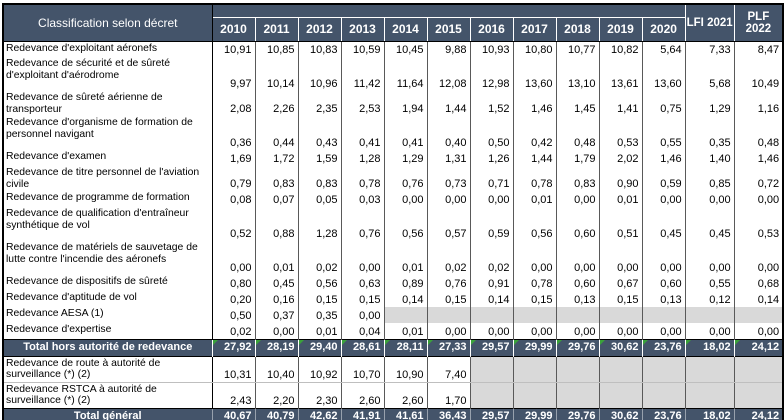 The height and width of the screenshot is (420, 784). Describe the element at coordinates (535, 49) in the screenshot. I see `value-cell: 10,80` at that location.